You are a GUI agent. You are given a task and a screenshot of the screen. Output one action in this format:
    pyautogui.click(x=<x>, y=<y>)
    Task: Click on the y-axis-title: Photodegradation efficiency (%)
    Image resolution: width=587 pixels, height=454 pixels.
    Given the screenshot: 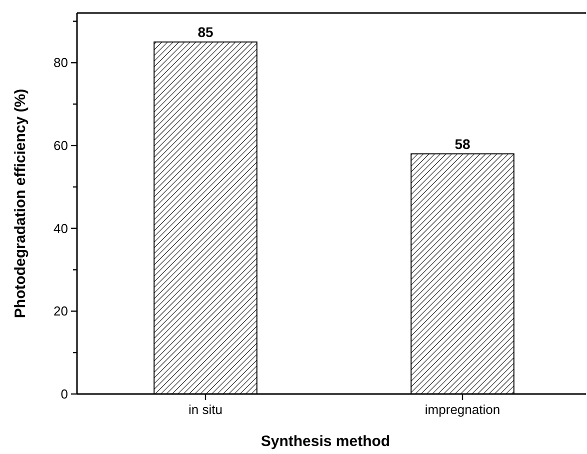 What is the action you would take?
    pyautogui.click(x=20, y=203)
    